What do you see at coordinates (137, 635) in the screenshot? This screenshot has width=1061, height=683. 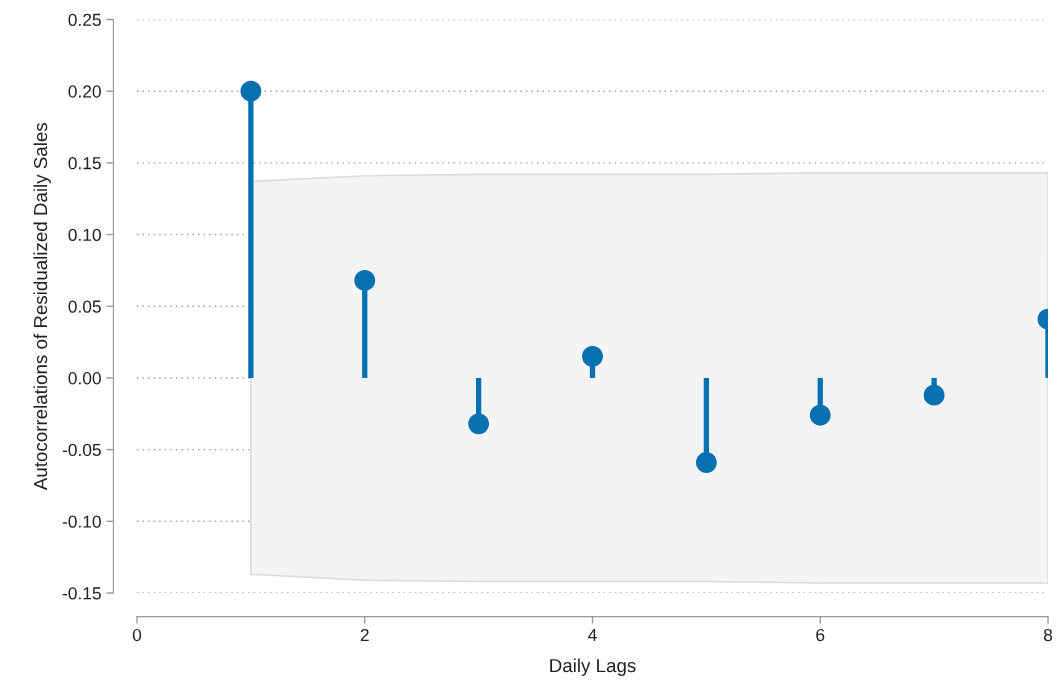 I see `x-tick-label: 0` at bounding box center [137, 635].